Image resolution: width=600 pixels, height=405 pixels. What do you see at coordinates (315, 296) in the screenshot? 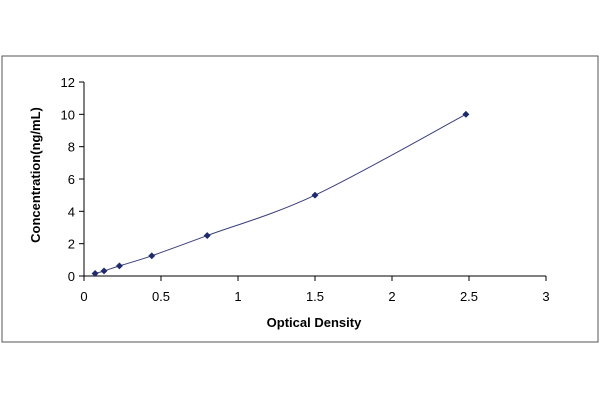
I see `x-tick-label: 1.5` at bounding box center [315, 296].